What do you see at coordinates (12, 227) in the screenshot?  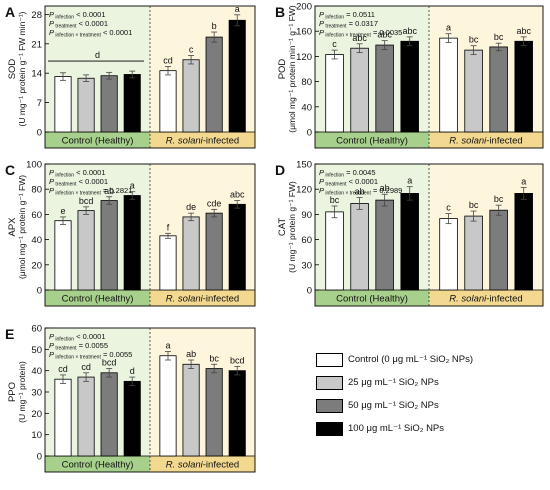 I see `y-axis-title: APX` at bounding box center [12, 227].